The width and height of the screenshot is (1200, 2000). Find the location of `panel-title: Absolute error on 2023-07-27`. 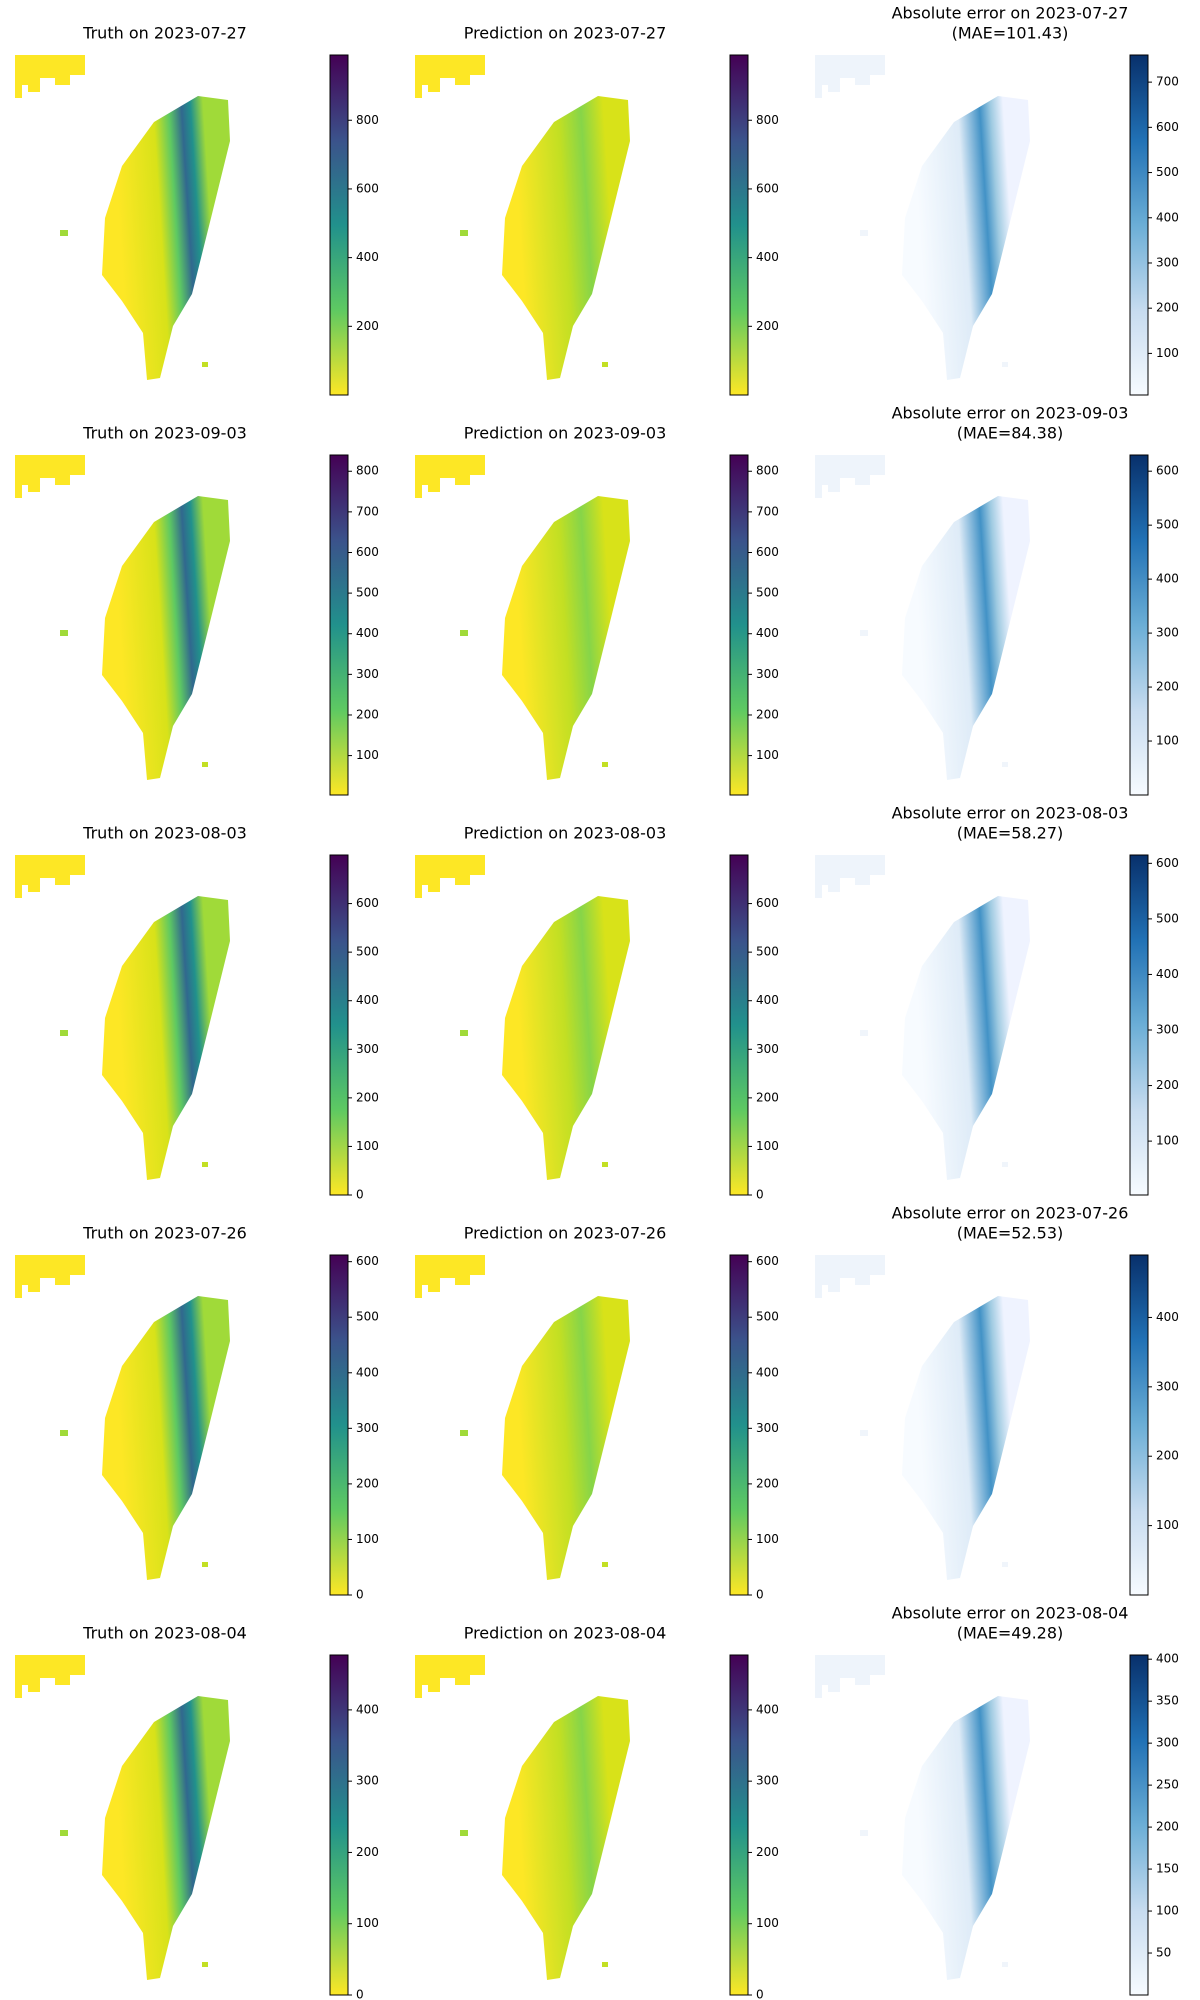

panel-title: Absolute error on 2023-07-27 is located at coordinates (1010, 13).